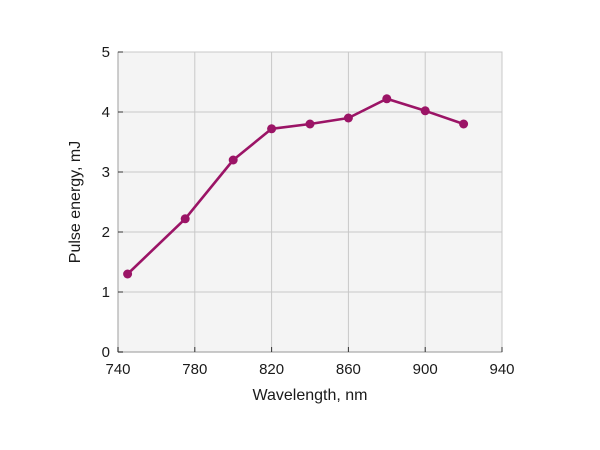 This screenshot has width=600, height=450. Describe the element at coordinates (117, 369) in the screenshot. I see `x-tick-label: 740` at that location.